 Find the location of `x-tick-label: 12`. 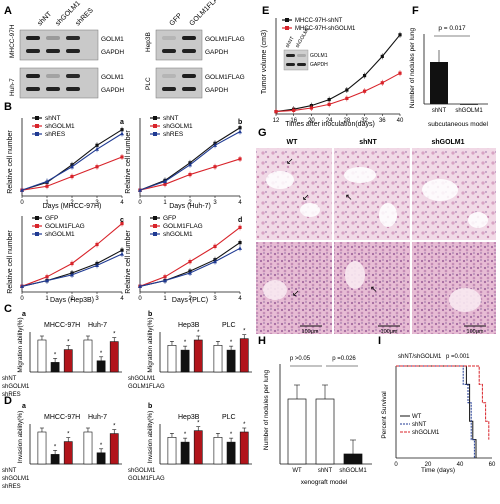

x-tick-label: 12 is located at coordinates (276, 121).